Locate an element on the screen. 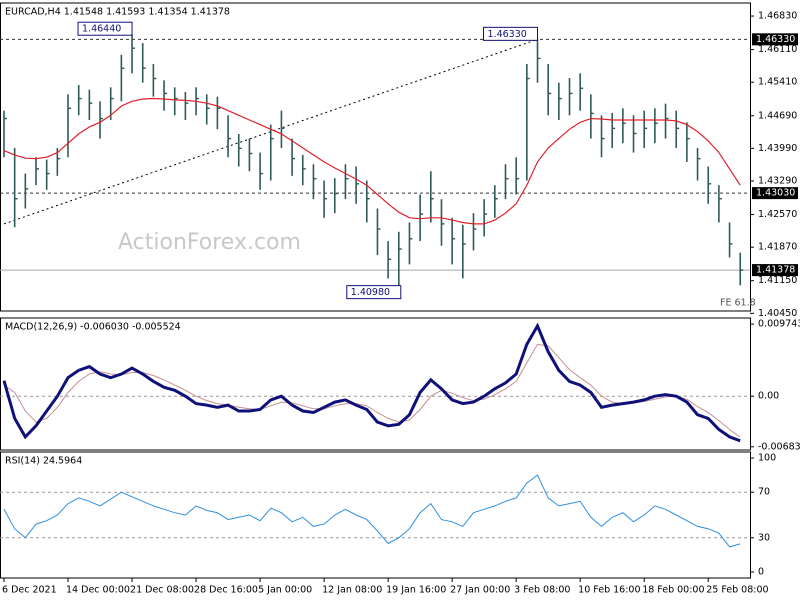 This screenshot has height=604, width=800. x-tick-label: 18 Feb 00:00 is located at coordinates (673, 590).